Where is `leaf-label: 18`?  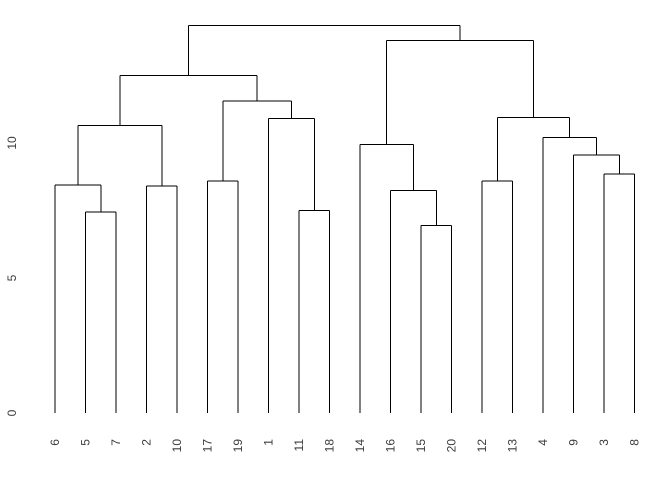
leaf-label: 18 is located at coordinates (330, 446).